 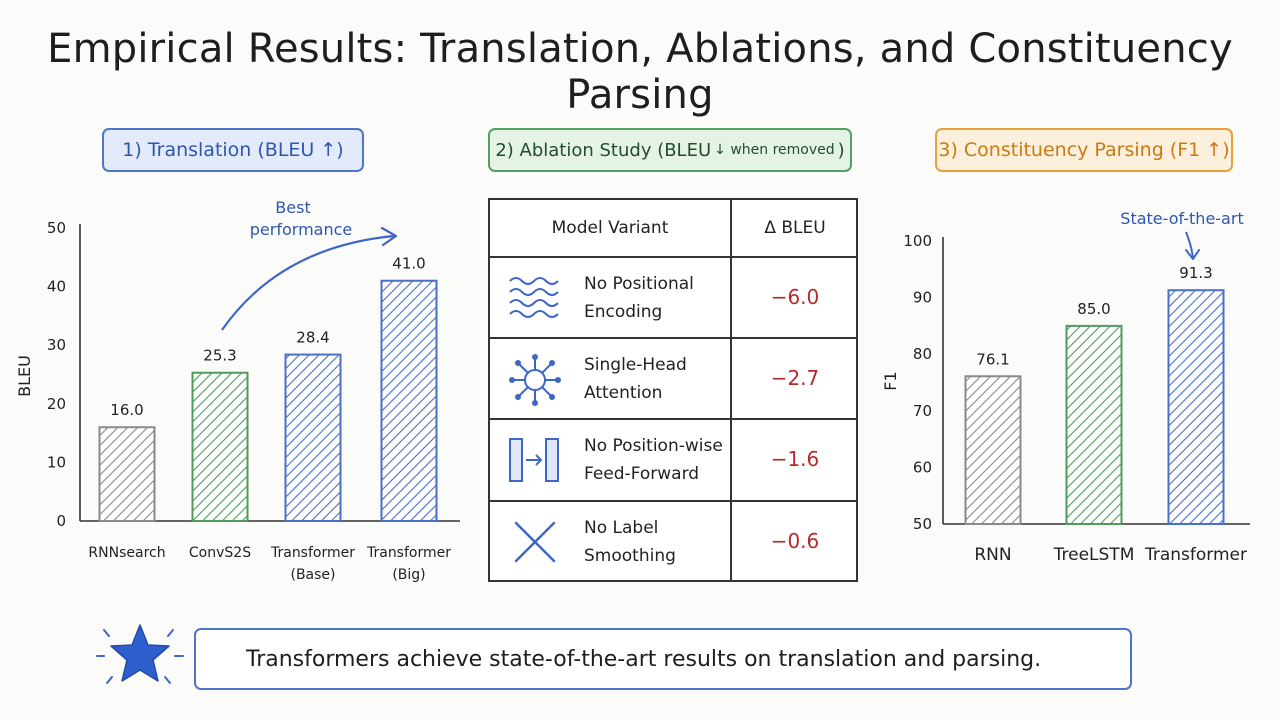 I want to click on x-category-label: (Base), so click(x=312, y=575).